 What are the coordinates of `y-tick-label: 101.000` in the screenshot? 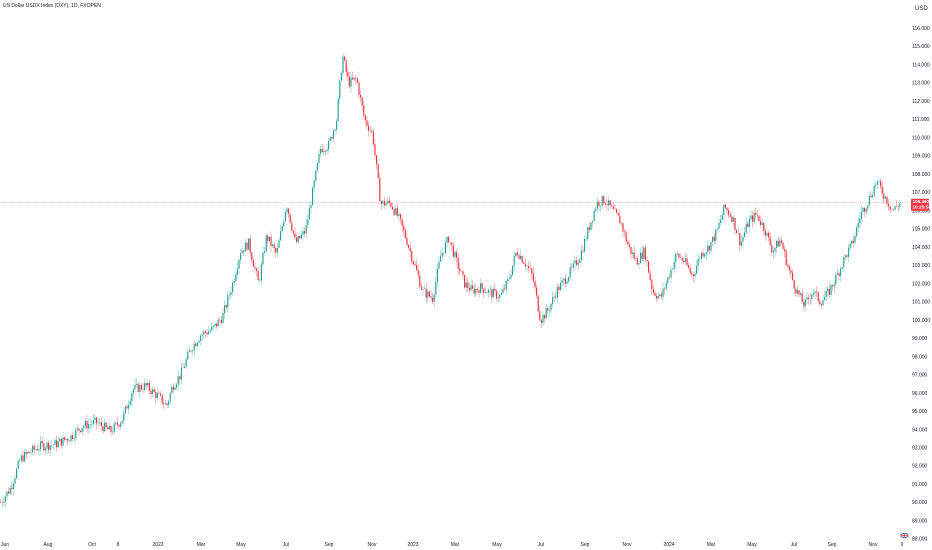 It's located at (921, 303).